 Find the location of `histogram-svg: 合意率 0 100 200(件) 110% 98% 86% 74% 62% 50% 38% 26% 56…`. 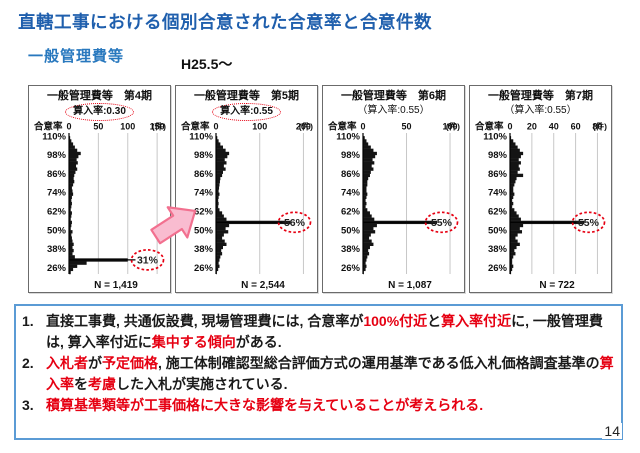

histogram-svg: 合意率 0 100 200(件) 110% 98% 86% 74% 62% 50% 38% 26% 56… is located at coordinates (247, 206).